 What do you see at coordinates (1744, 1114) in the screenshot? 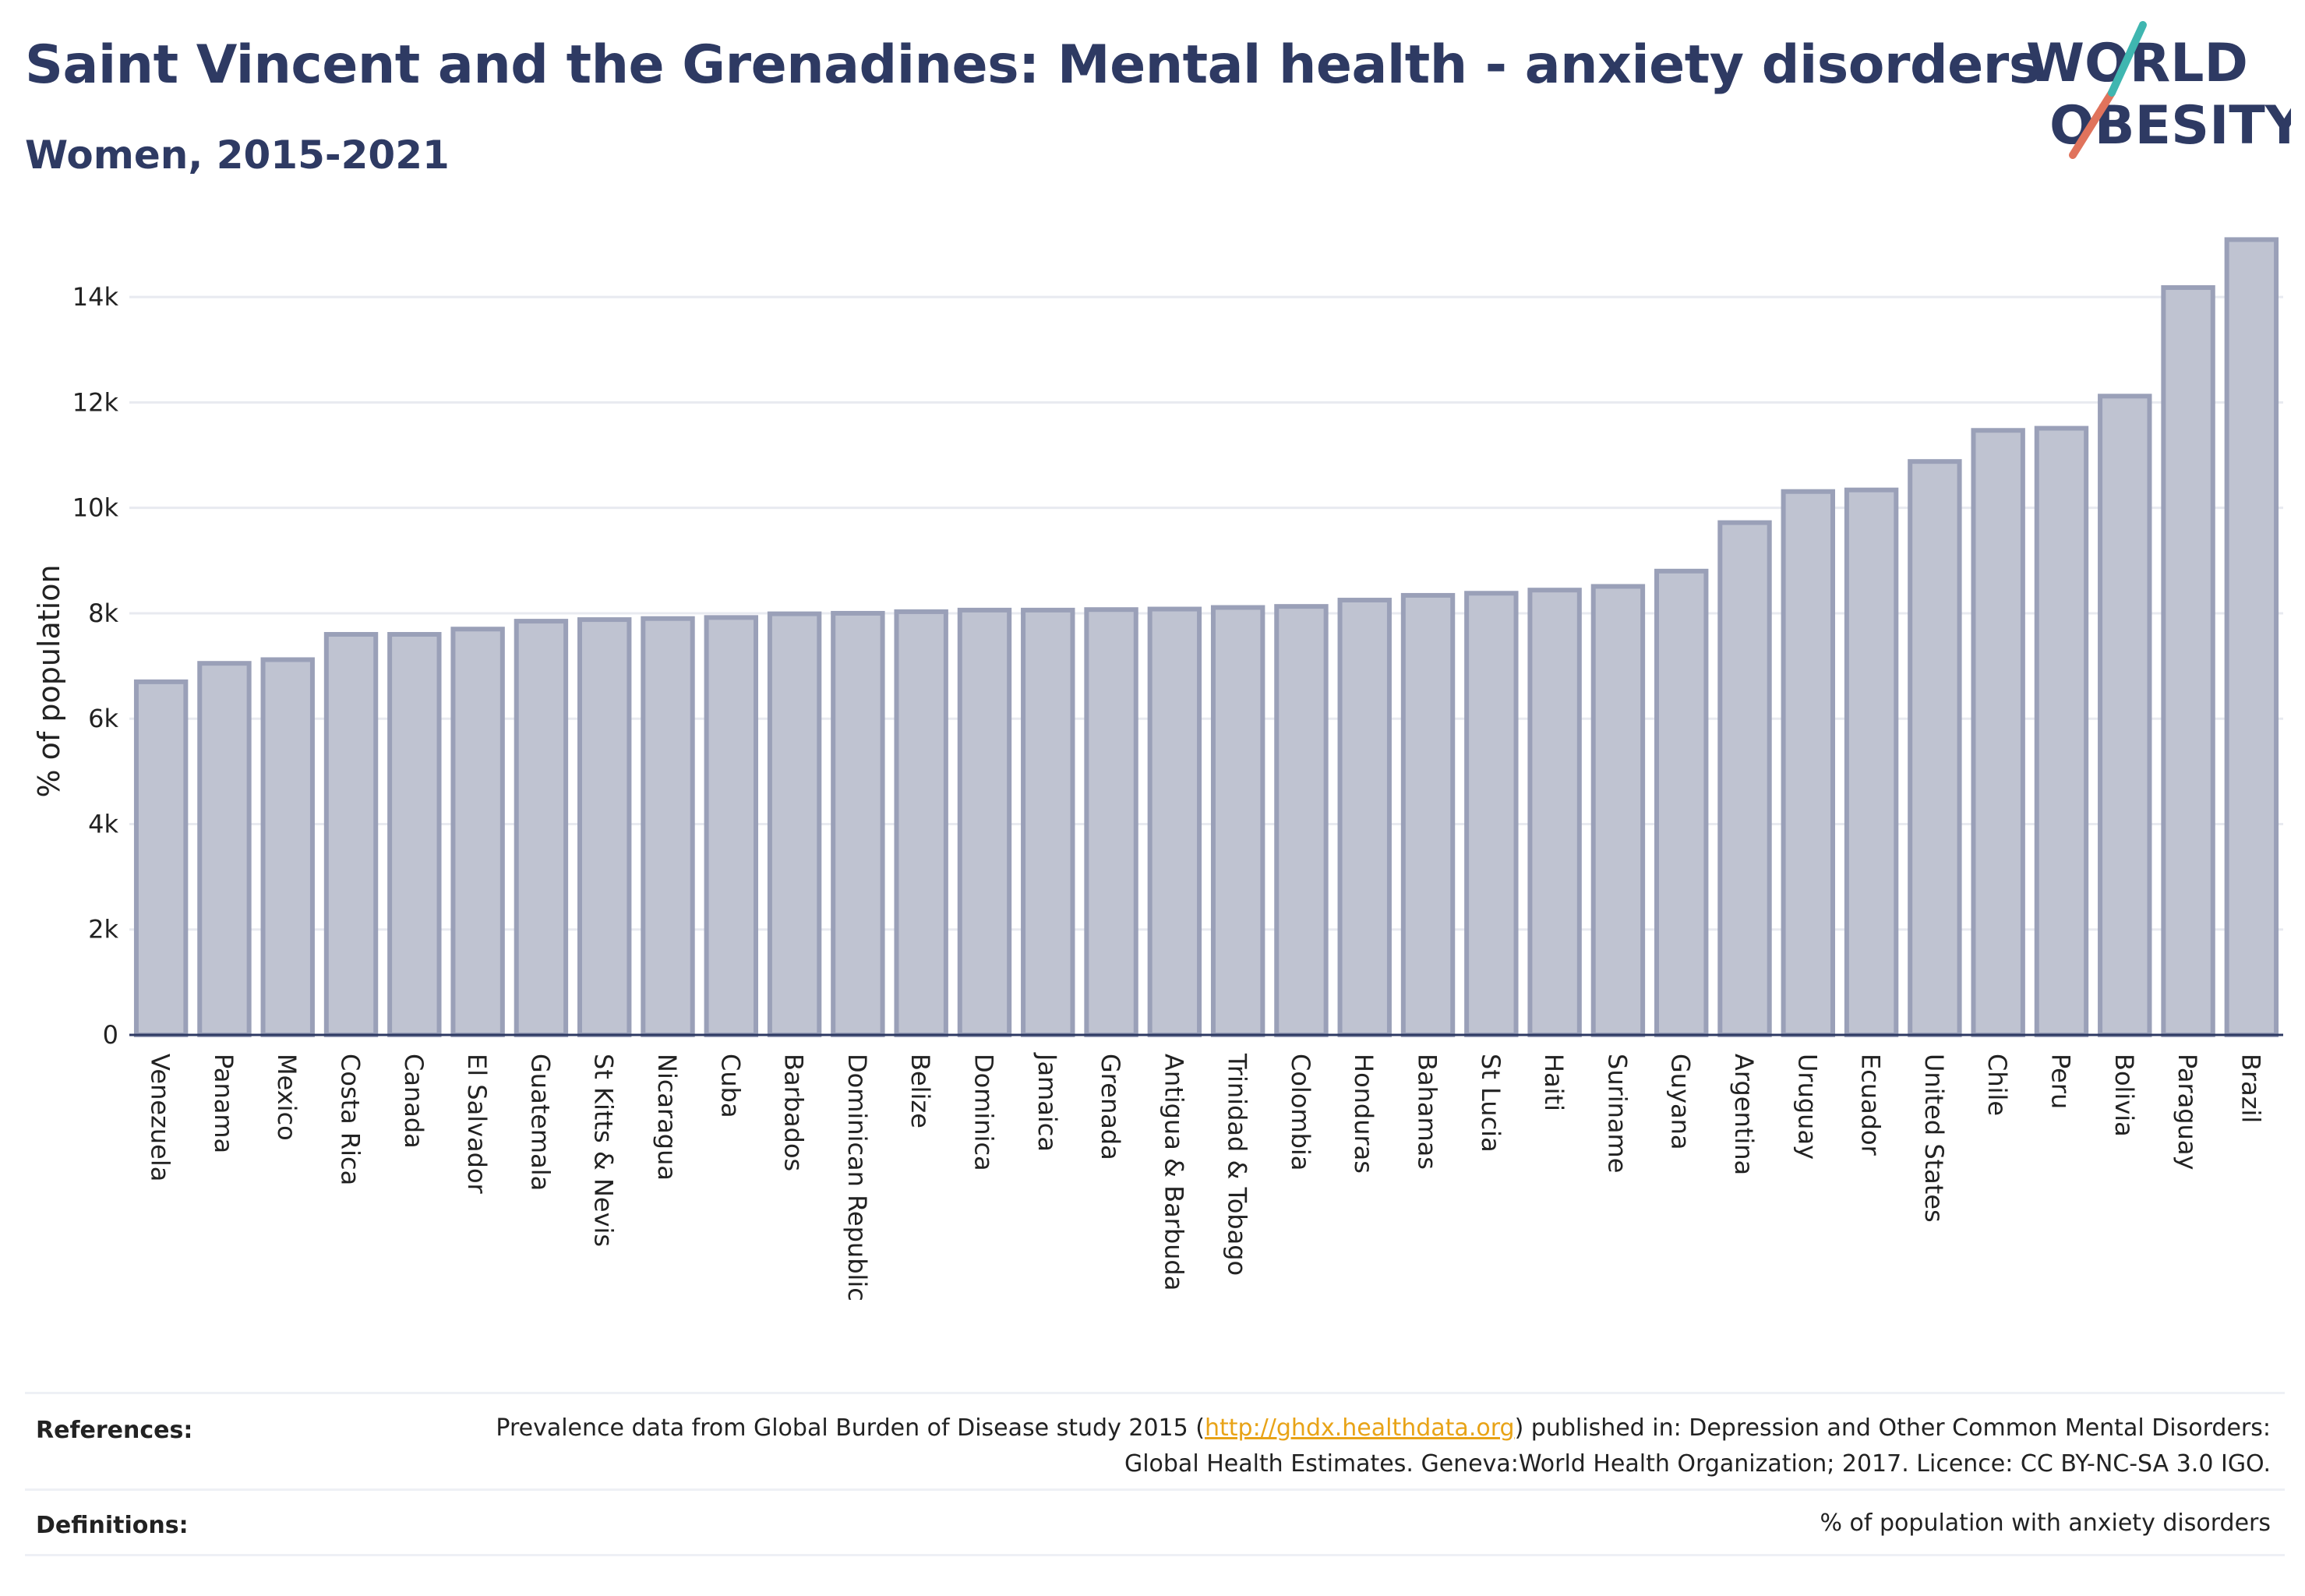
I see `x-tick-label: Argentina` at bounding box center [1744, 1114].